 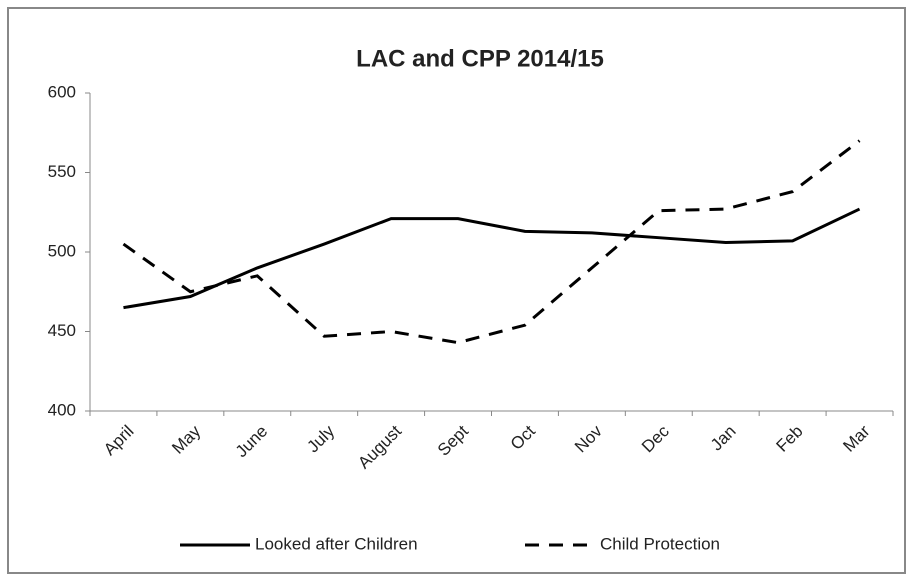 What do you see at coordinates (492, 258) in the screenshot?
I see `series-line` at bounding box center [492, 258].